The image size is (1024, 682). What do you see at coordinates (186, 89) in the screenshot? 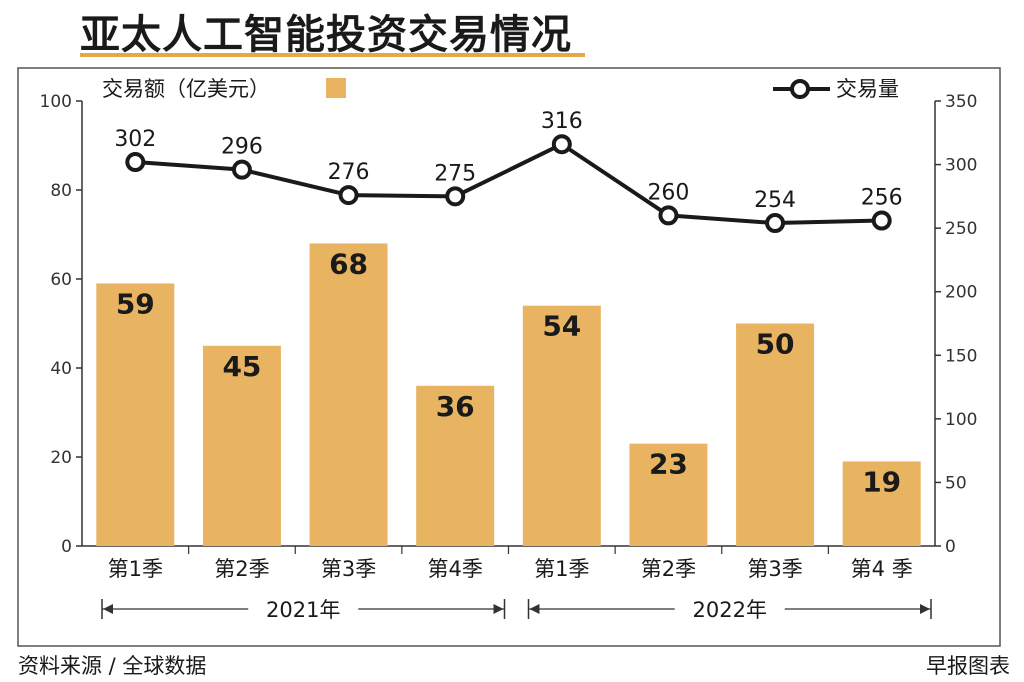
I see `legend-bar-label: 交易额（亿美元）` at bounding box center [186, 89].